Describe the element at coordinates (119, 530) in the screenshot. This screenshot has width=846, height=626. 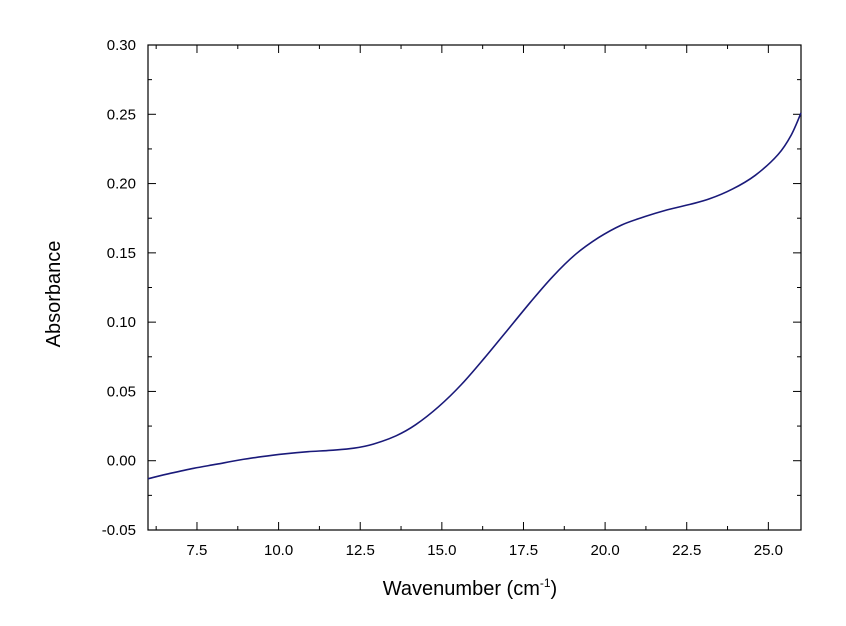
I see `y-tick-label: -0.05` at that location.